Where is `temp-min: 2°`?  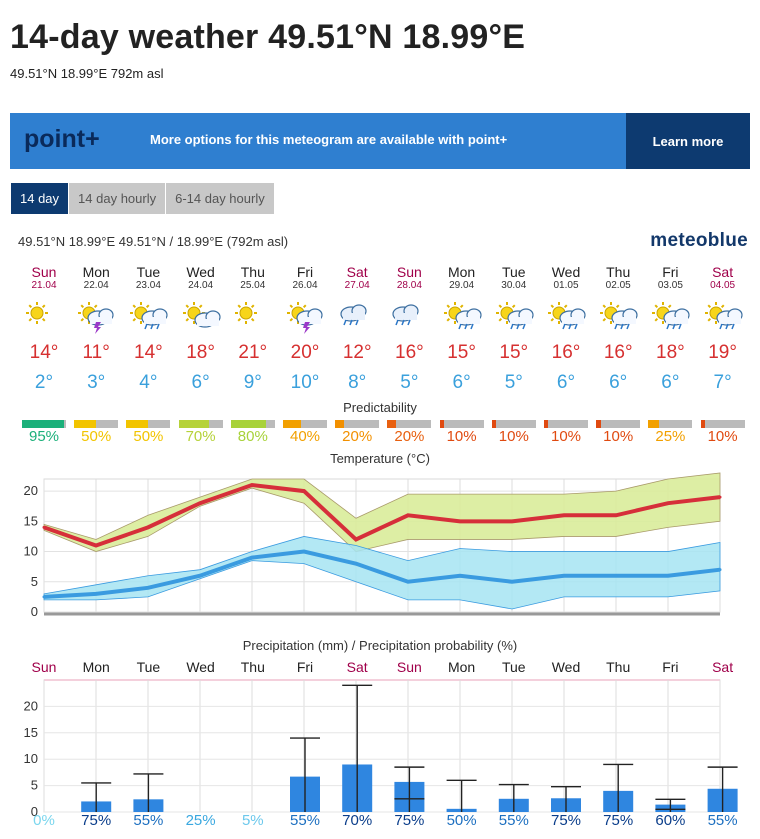 temp-min: 2° is located at coordinates (44, 382).